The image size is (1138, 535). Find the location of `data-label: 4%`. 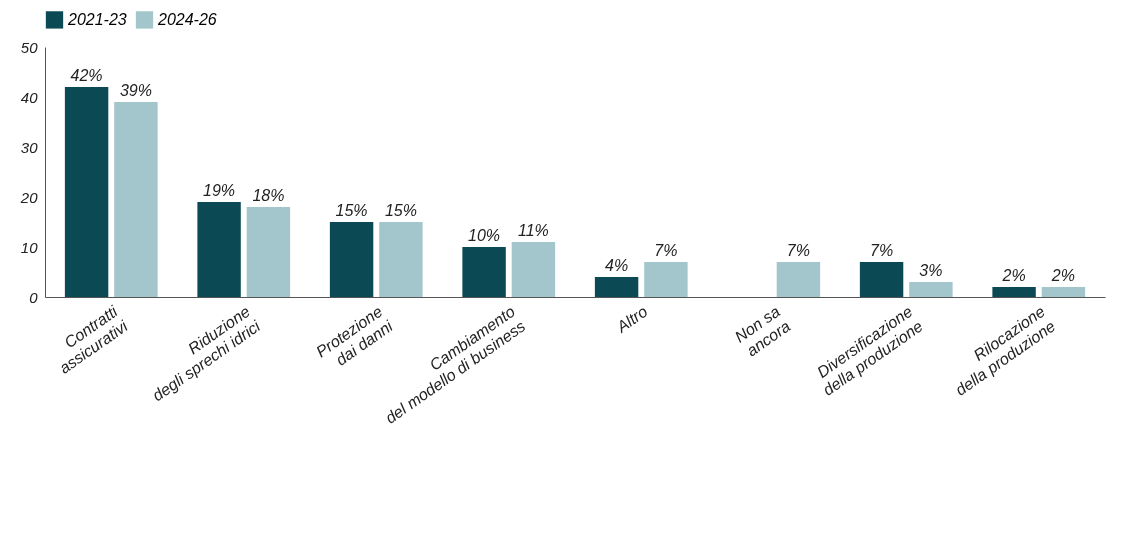

data-label: 4% is located at coordinates (617, 265).